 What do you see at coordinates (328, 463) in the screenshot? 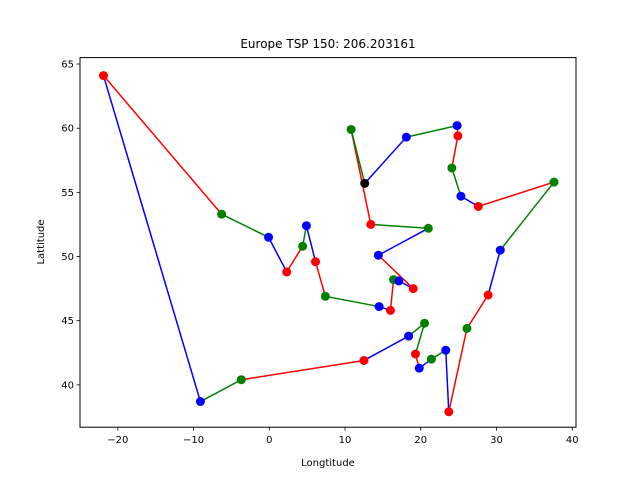
I see `x-axis-label: Longtitude` at bounding box center [328, 463].